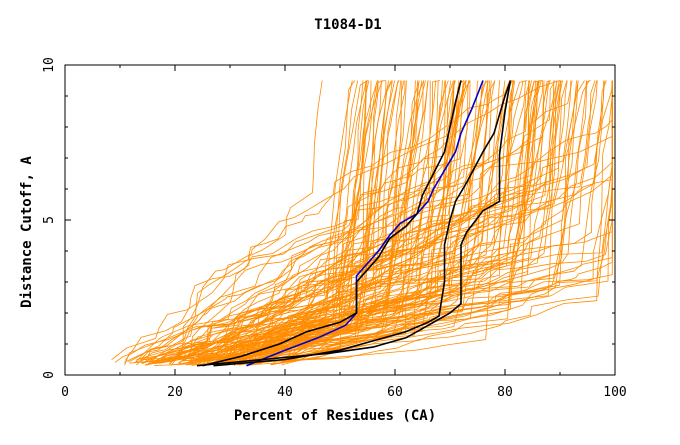 The width and height of the screenshot is (680, 445). Describe the element at coordinates (347, 25) in the screenshot. I see `chart-title: T1084-D1` at that location.